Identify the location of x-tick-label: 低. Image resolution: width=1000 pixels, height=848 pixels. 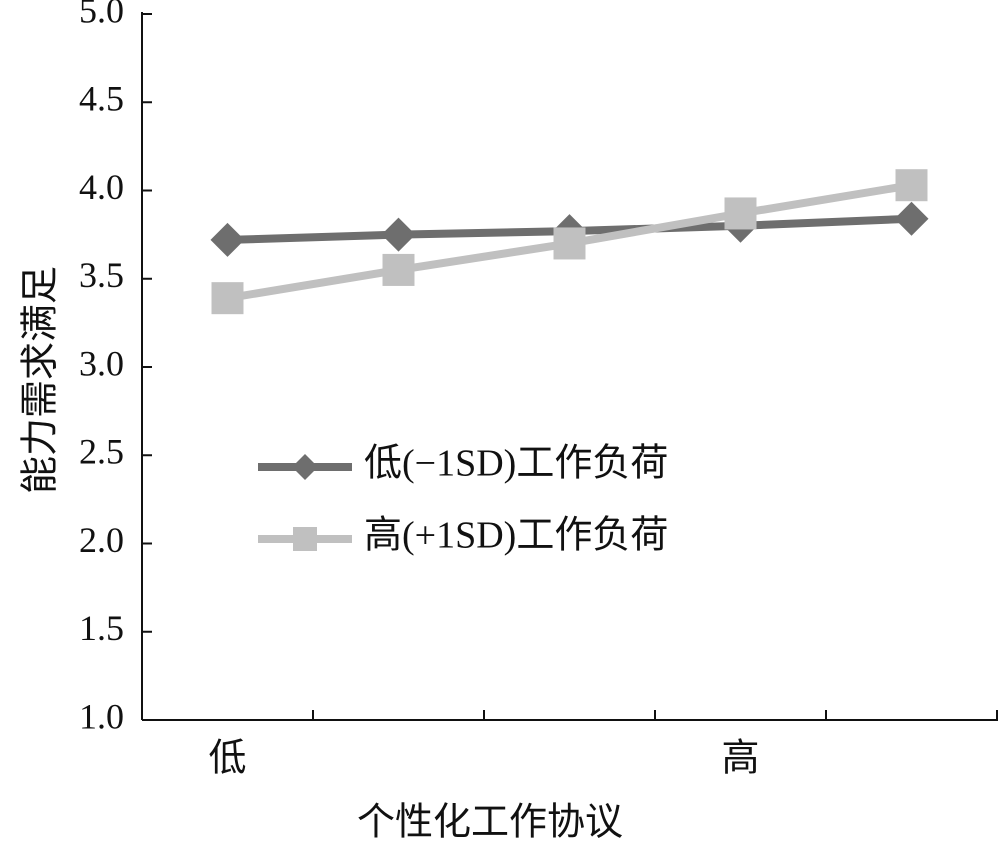
(227, 759).